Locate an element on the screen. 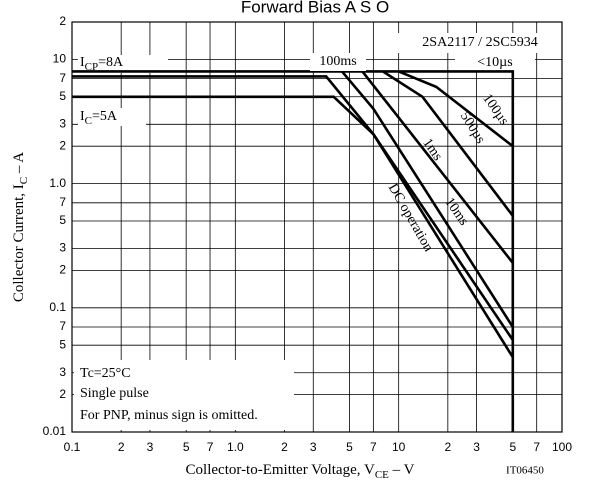 The height and width of the screenshot is (495, 591). curve-label: <10µs is located at coordinates (494, 62).